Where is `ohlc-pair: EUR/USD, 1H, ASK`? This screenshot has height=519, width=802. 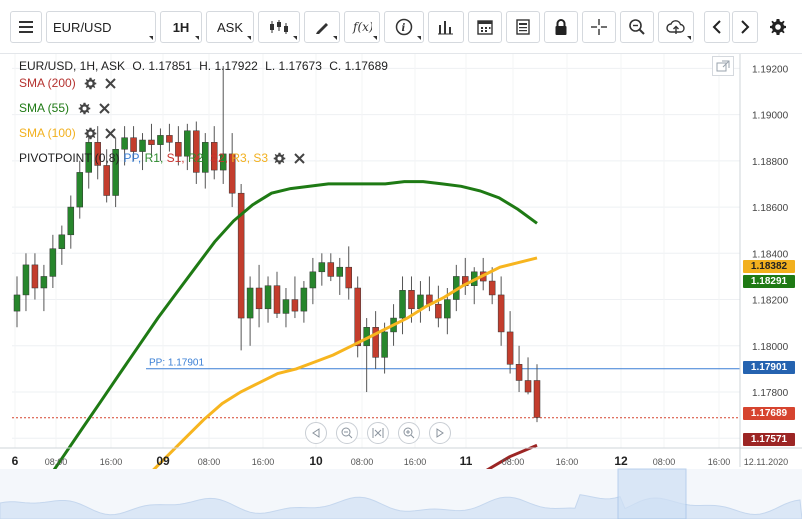 ohlc-pair: EUR/USD, 1H, ASK is located at coordinates (72, 66).